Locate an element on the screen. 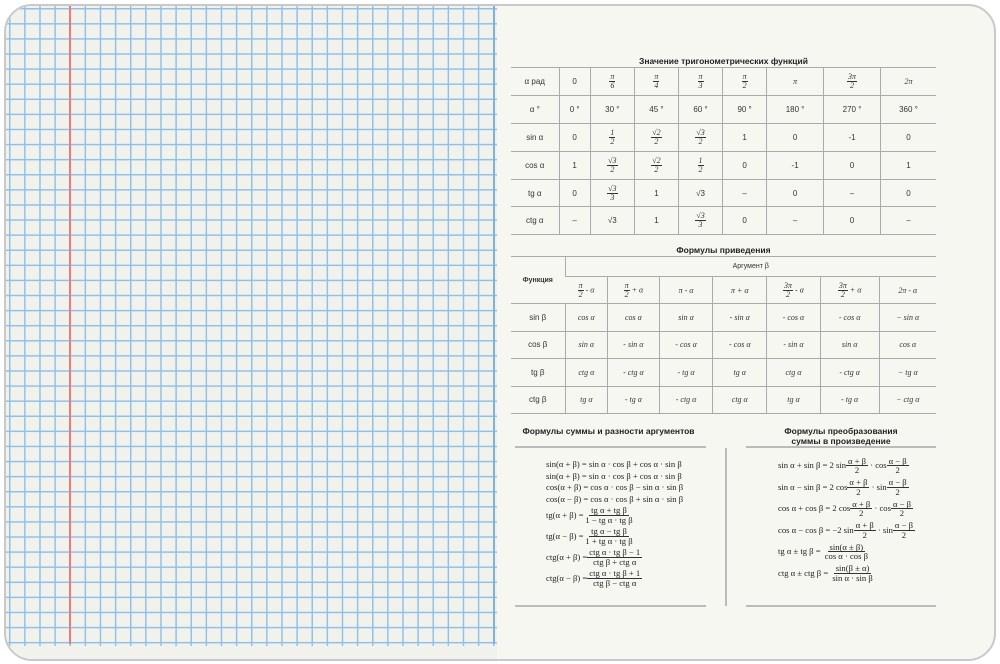 This screenshot has height=664, width=1000. divider is located at coordinates (610, 606).